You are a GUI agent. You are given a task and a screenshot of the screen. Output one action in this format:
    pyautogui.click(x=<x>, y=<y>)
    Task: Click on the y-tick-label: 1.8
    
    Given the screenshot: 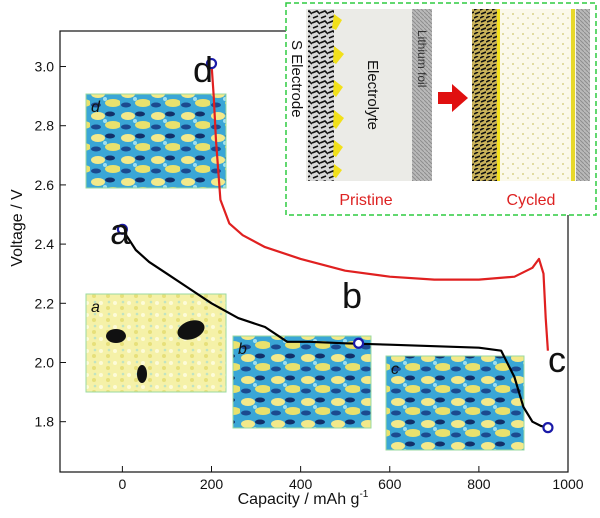 What is the action you would take?
    pyautogui.click(x=45, y=422)
    